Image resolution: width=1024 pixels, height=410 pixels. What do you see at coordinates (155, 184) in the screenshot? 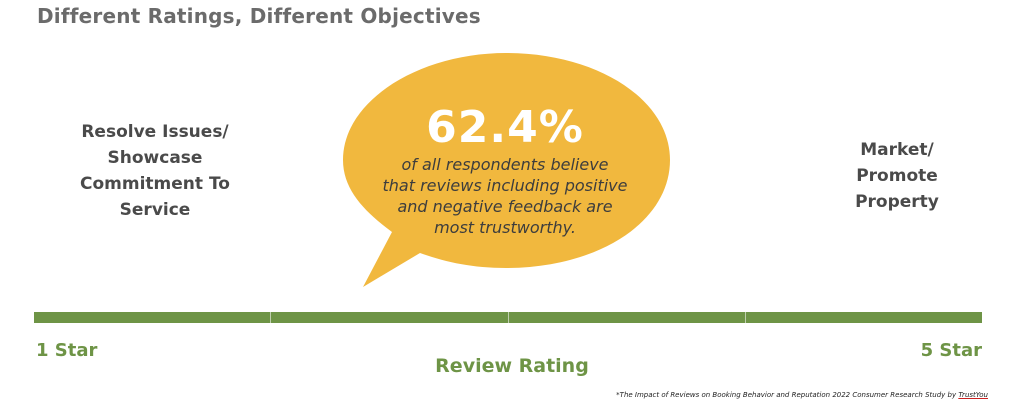
I see `low-rating-objective-line: Commitment To` at bounding box center [155, 184].